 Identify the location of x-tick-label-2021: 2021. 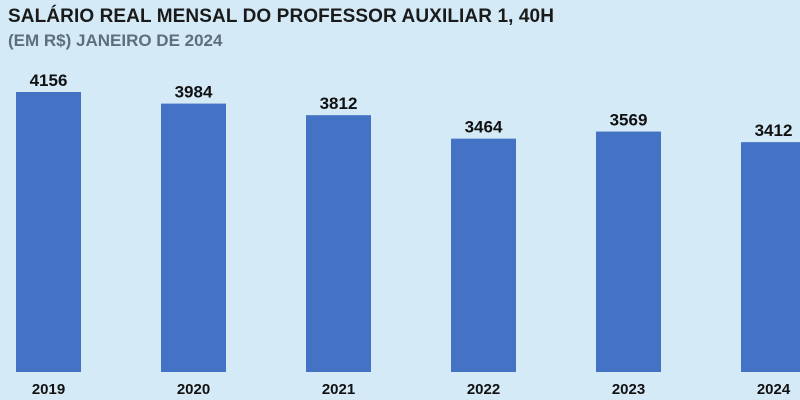
(338, 389).